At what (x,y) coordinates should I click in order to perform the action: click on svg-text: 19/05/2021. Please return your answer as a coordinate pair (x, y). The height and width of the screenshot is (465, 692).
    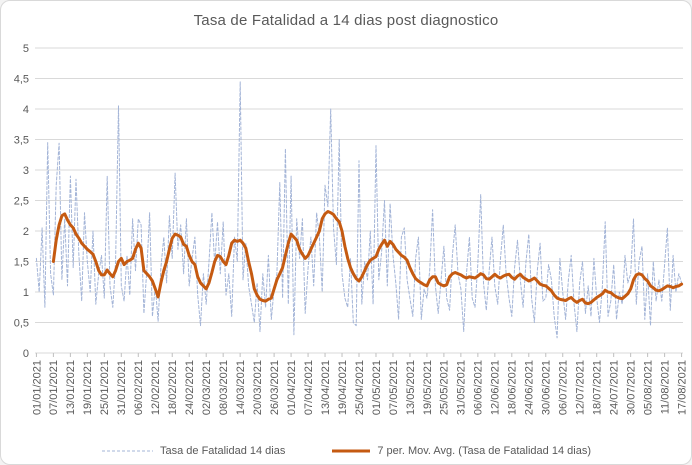
    Looking at the image, I should click on (428, 387).